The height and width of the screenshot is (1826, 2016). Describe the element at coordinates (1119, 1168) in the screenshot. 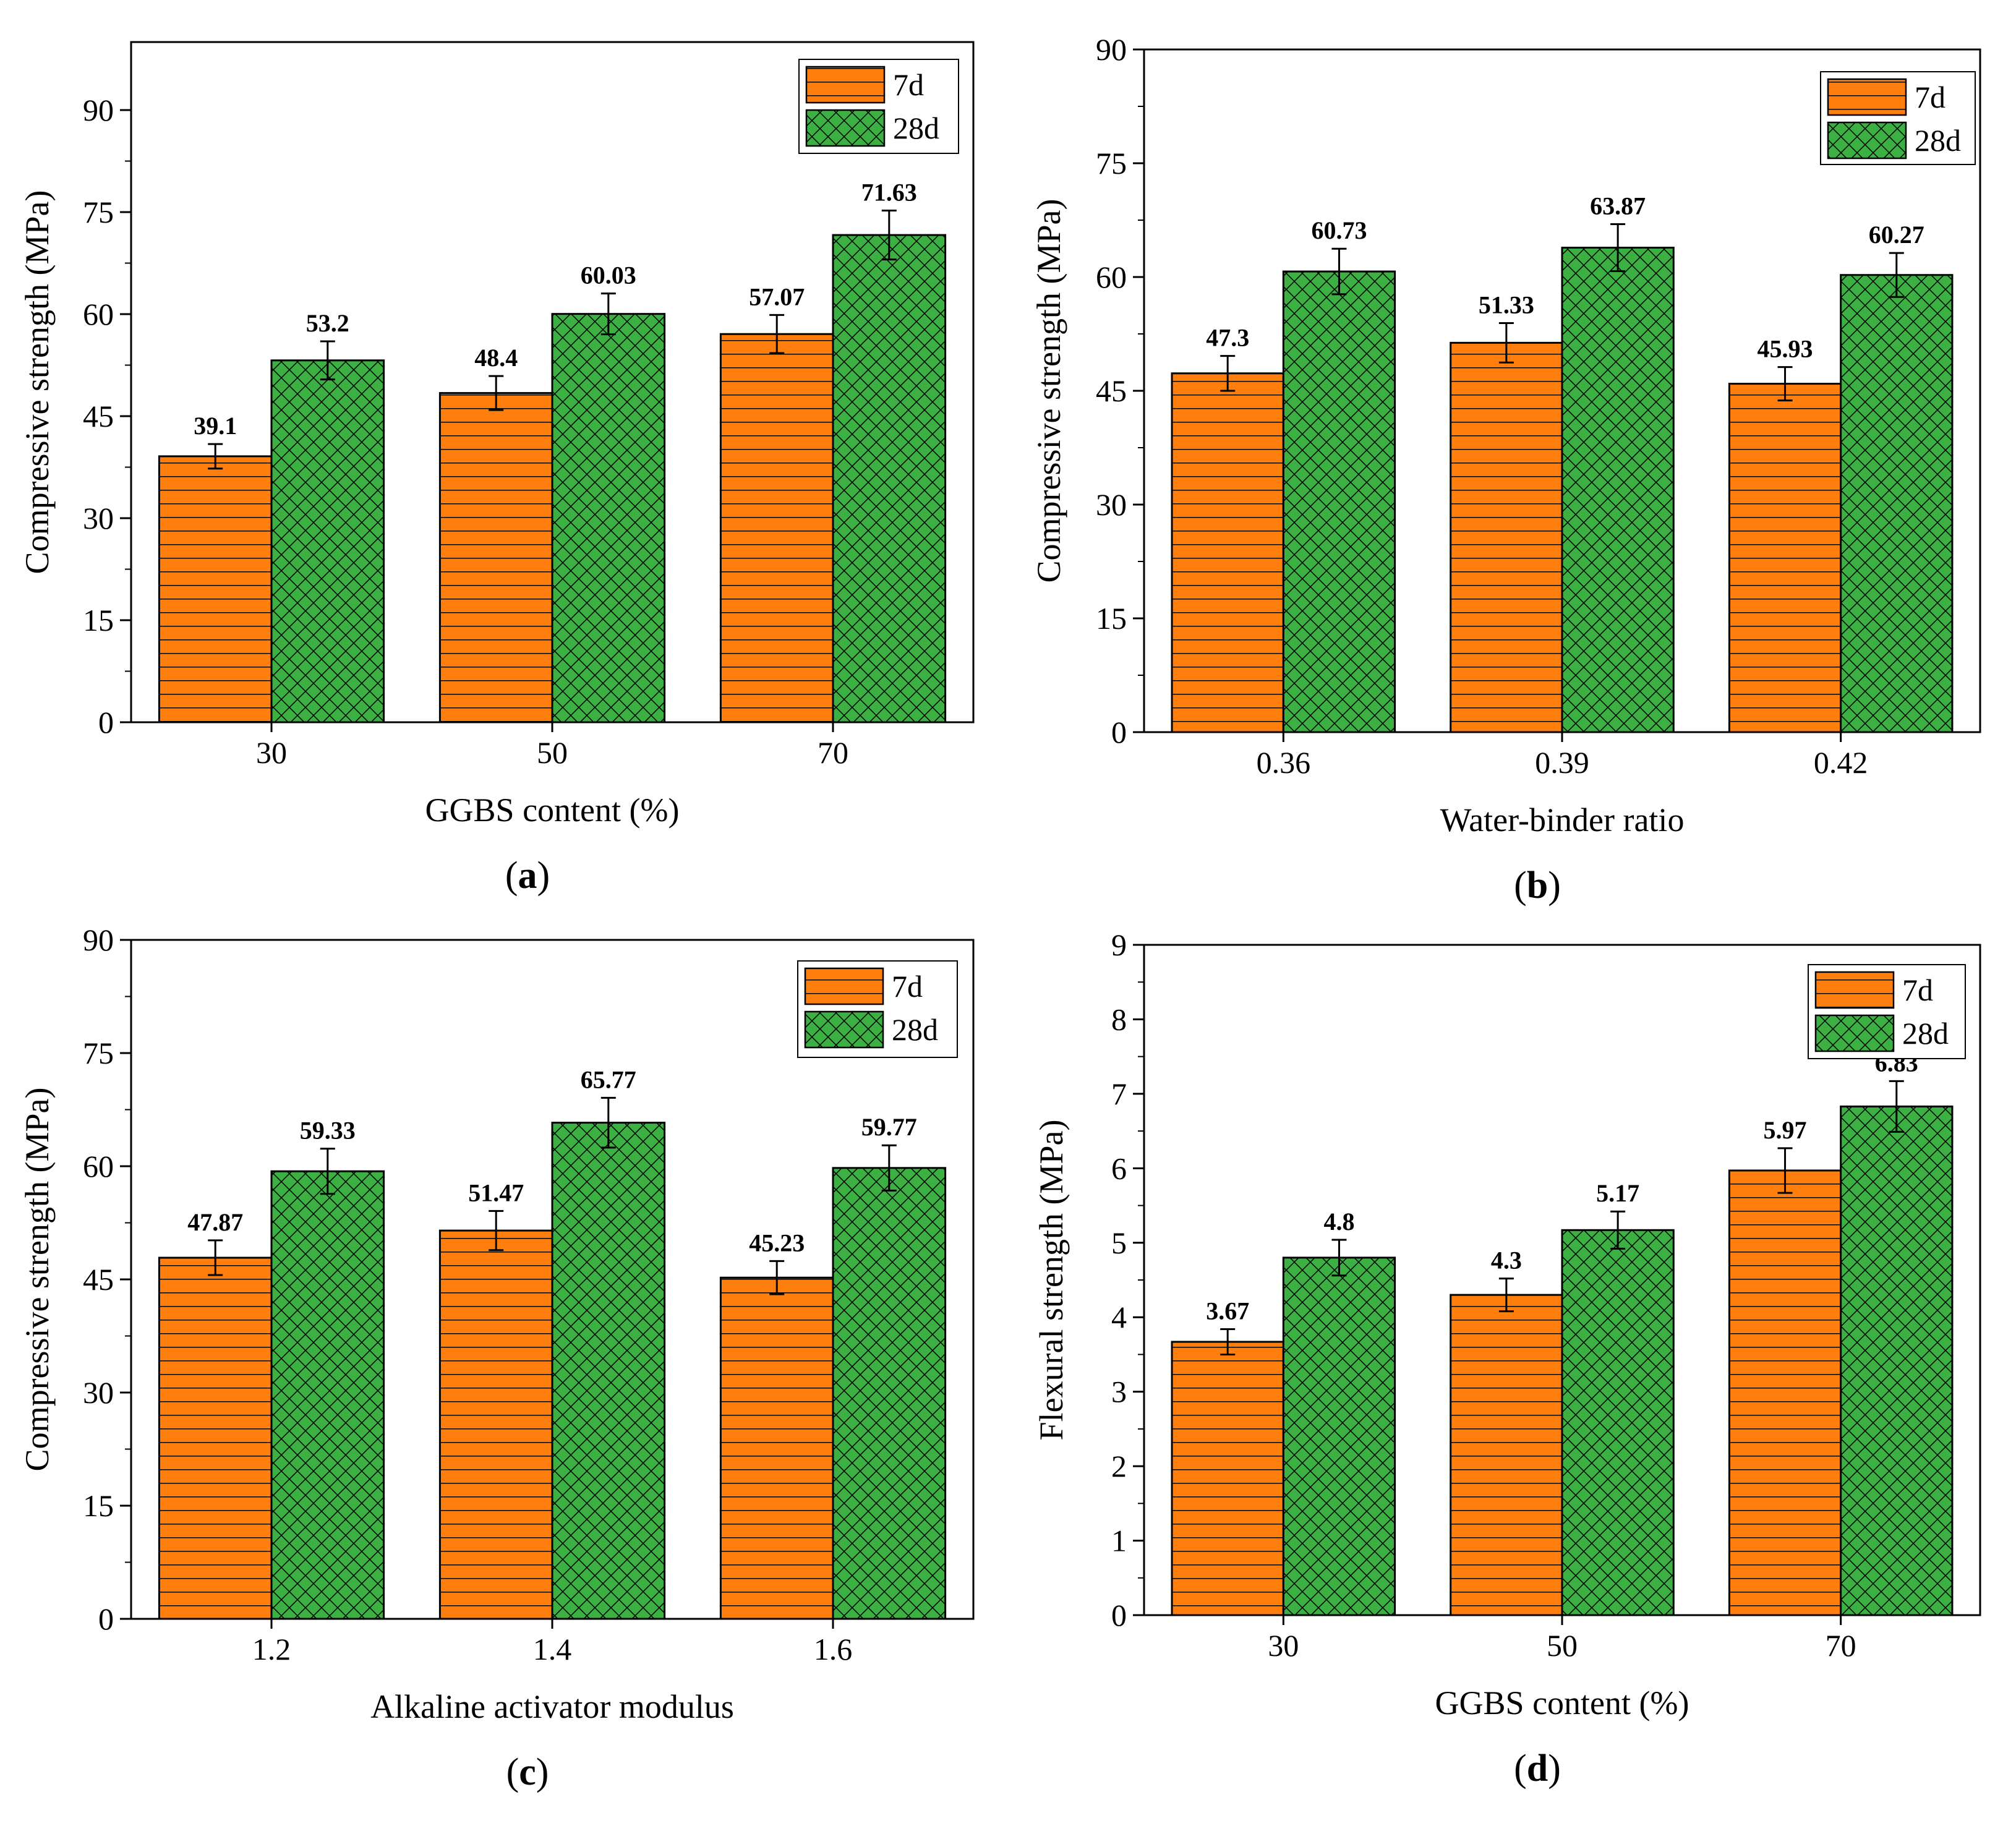

I see `y-tick-label: 6` at that location.